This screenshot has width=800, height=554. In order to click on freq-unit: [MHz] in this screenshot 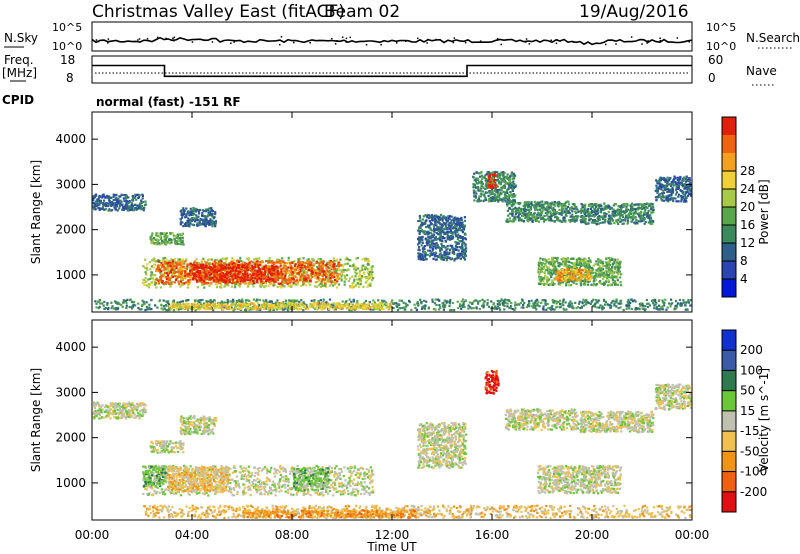, I will do `click(19, 73)`.